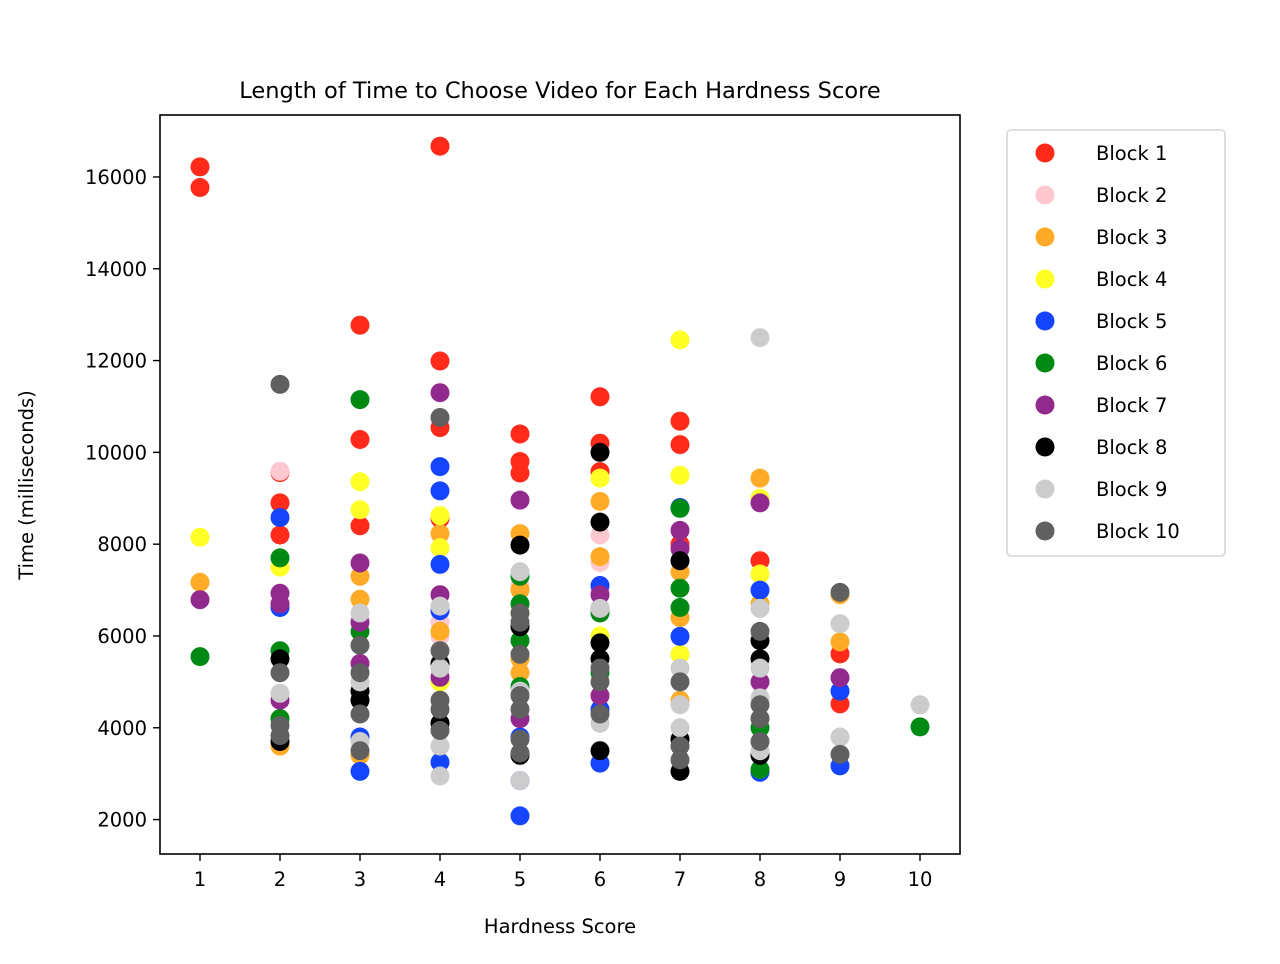 This screenshot has height=964, width=1280. Describe the element at coordinates (116, 269) in the screenshot. I see `y-tick-label: 14000` at that location.